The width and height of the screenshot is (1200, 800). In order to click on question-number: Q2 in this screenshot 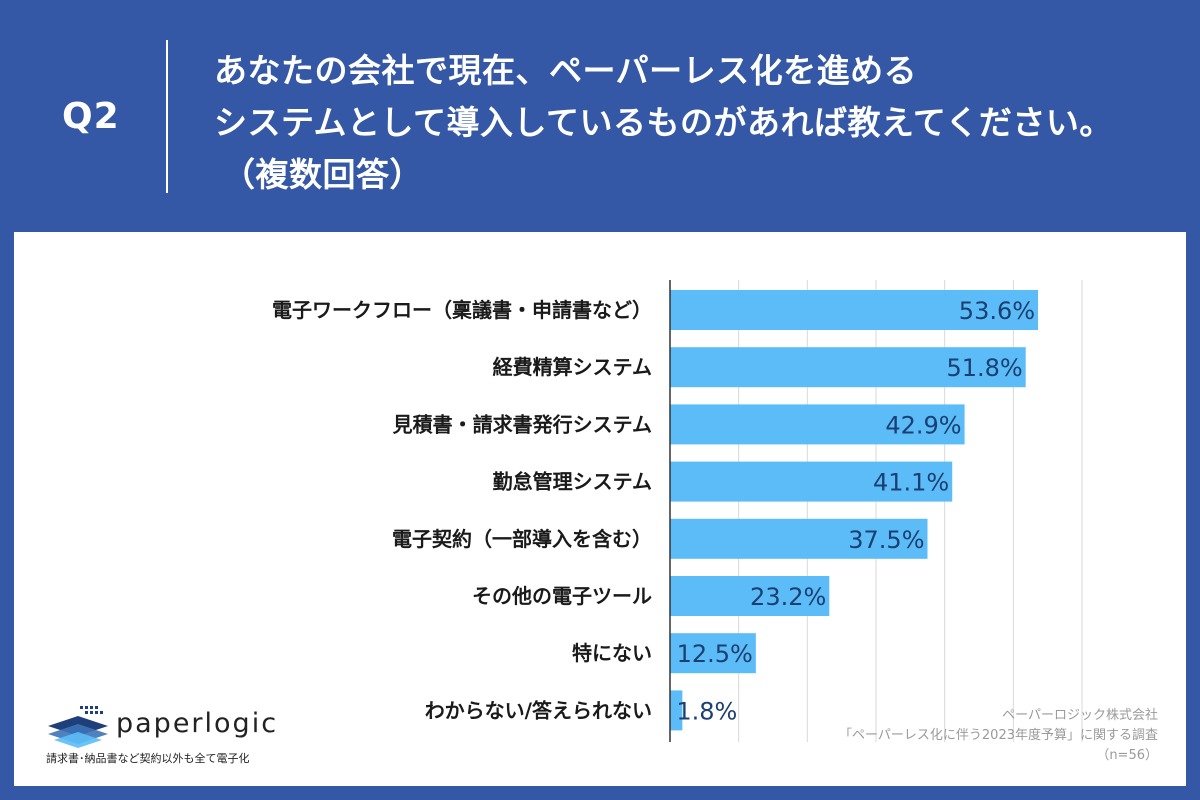, I will do `click(91, 116)`.